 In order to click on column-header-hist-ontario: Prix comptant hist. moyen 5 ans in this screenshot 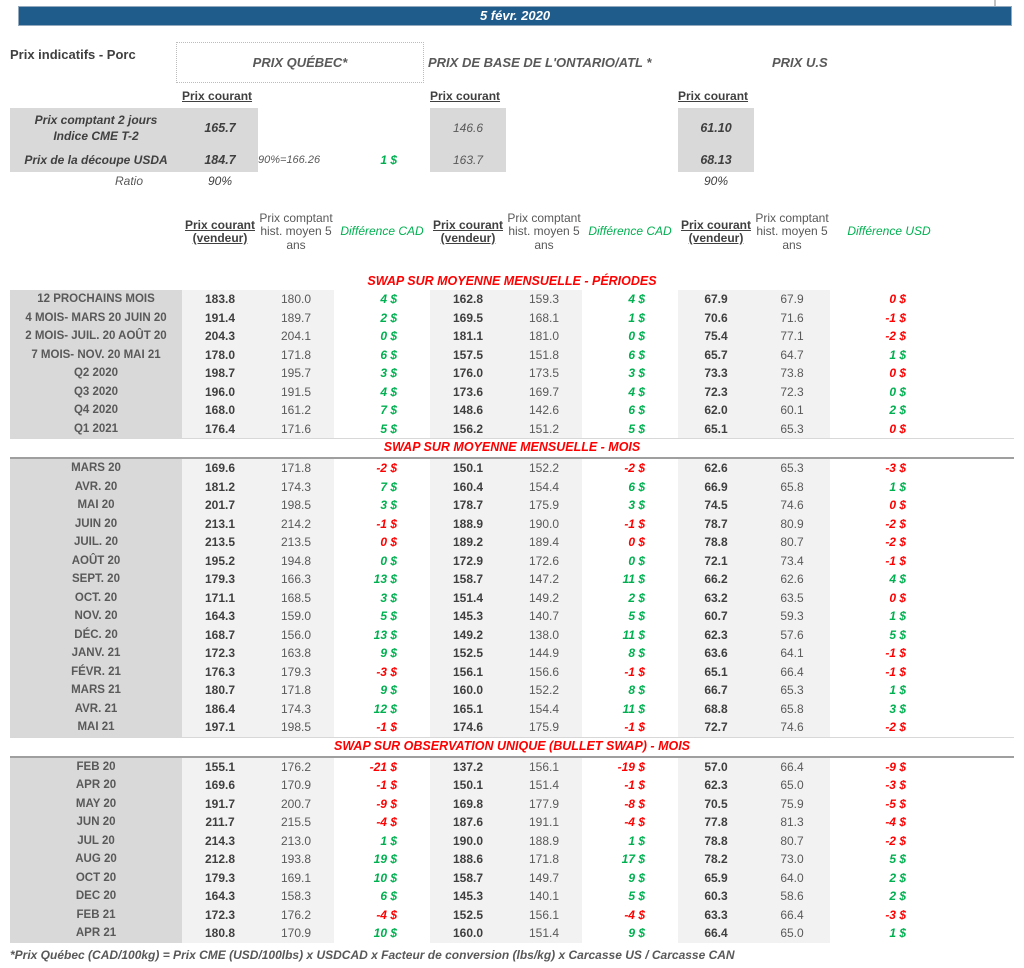, I will do `click(544, 231)`.